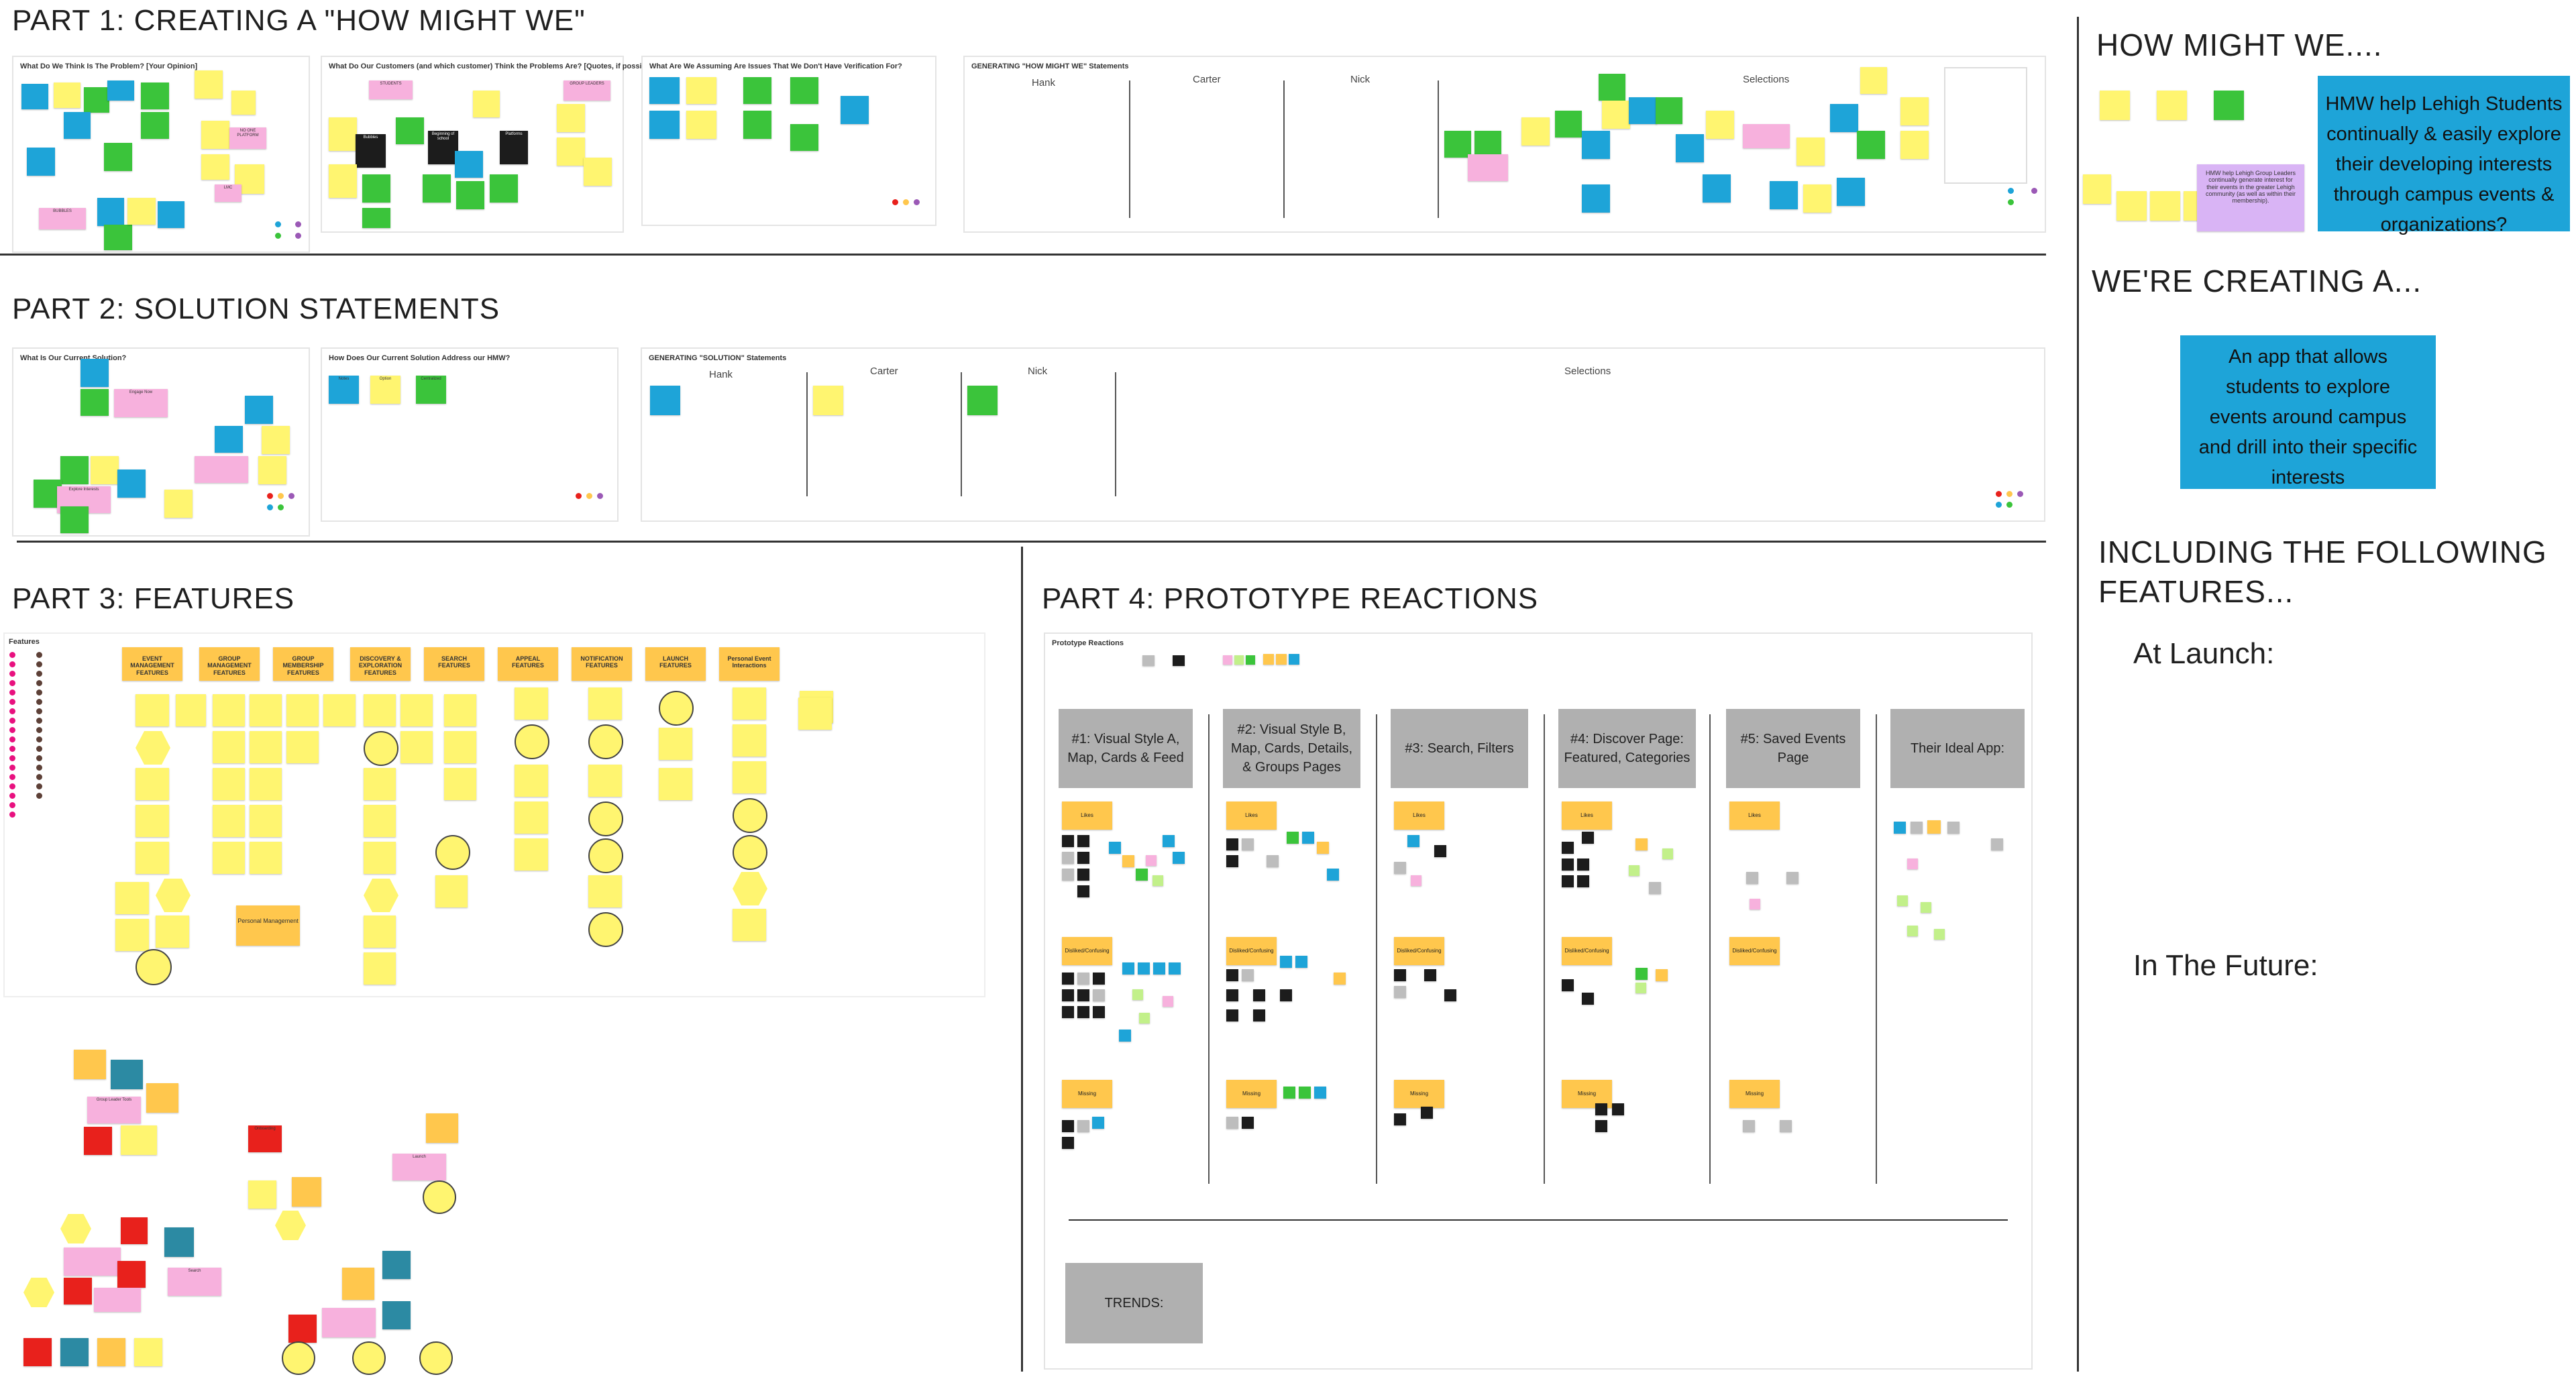  Describe the element at coordinates (344, 390) in the screenshot. I see `sticky-note: Notes` at that location.